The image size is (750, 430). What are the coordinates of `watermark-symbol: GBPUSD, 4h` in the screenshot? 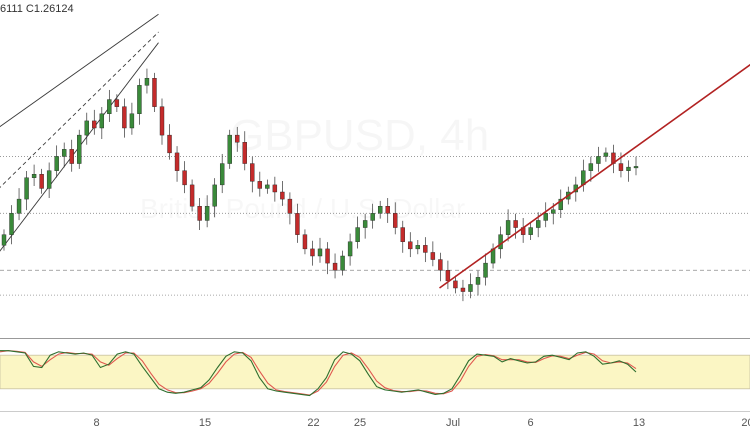 It's located at (359, 135).